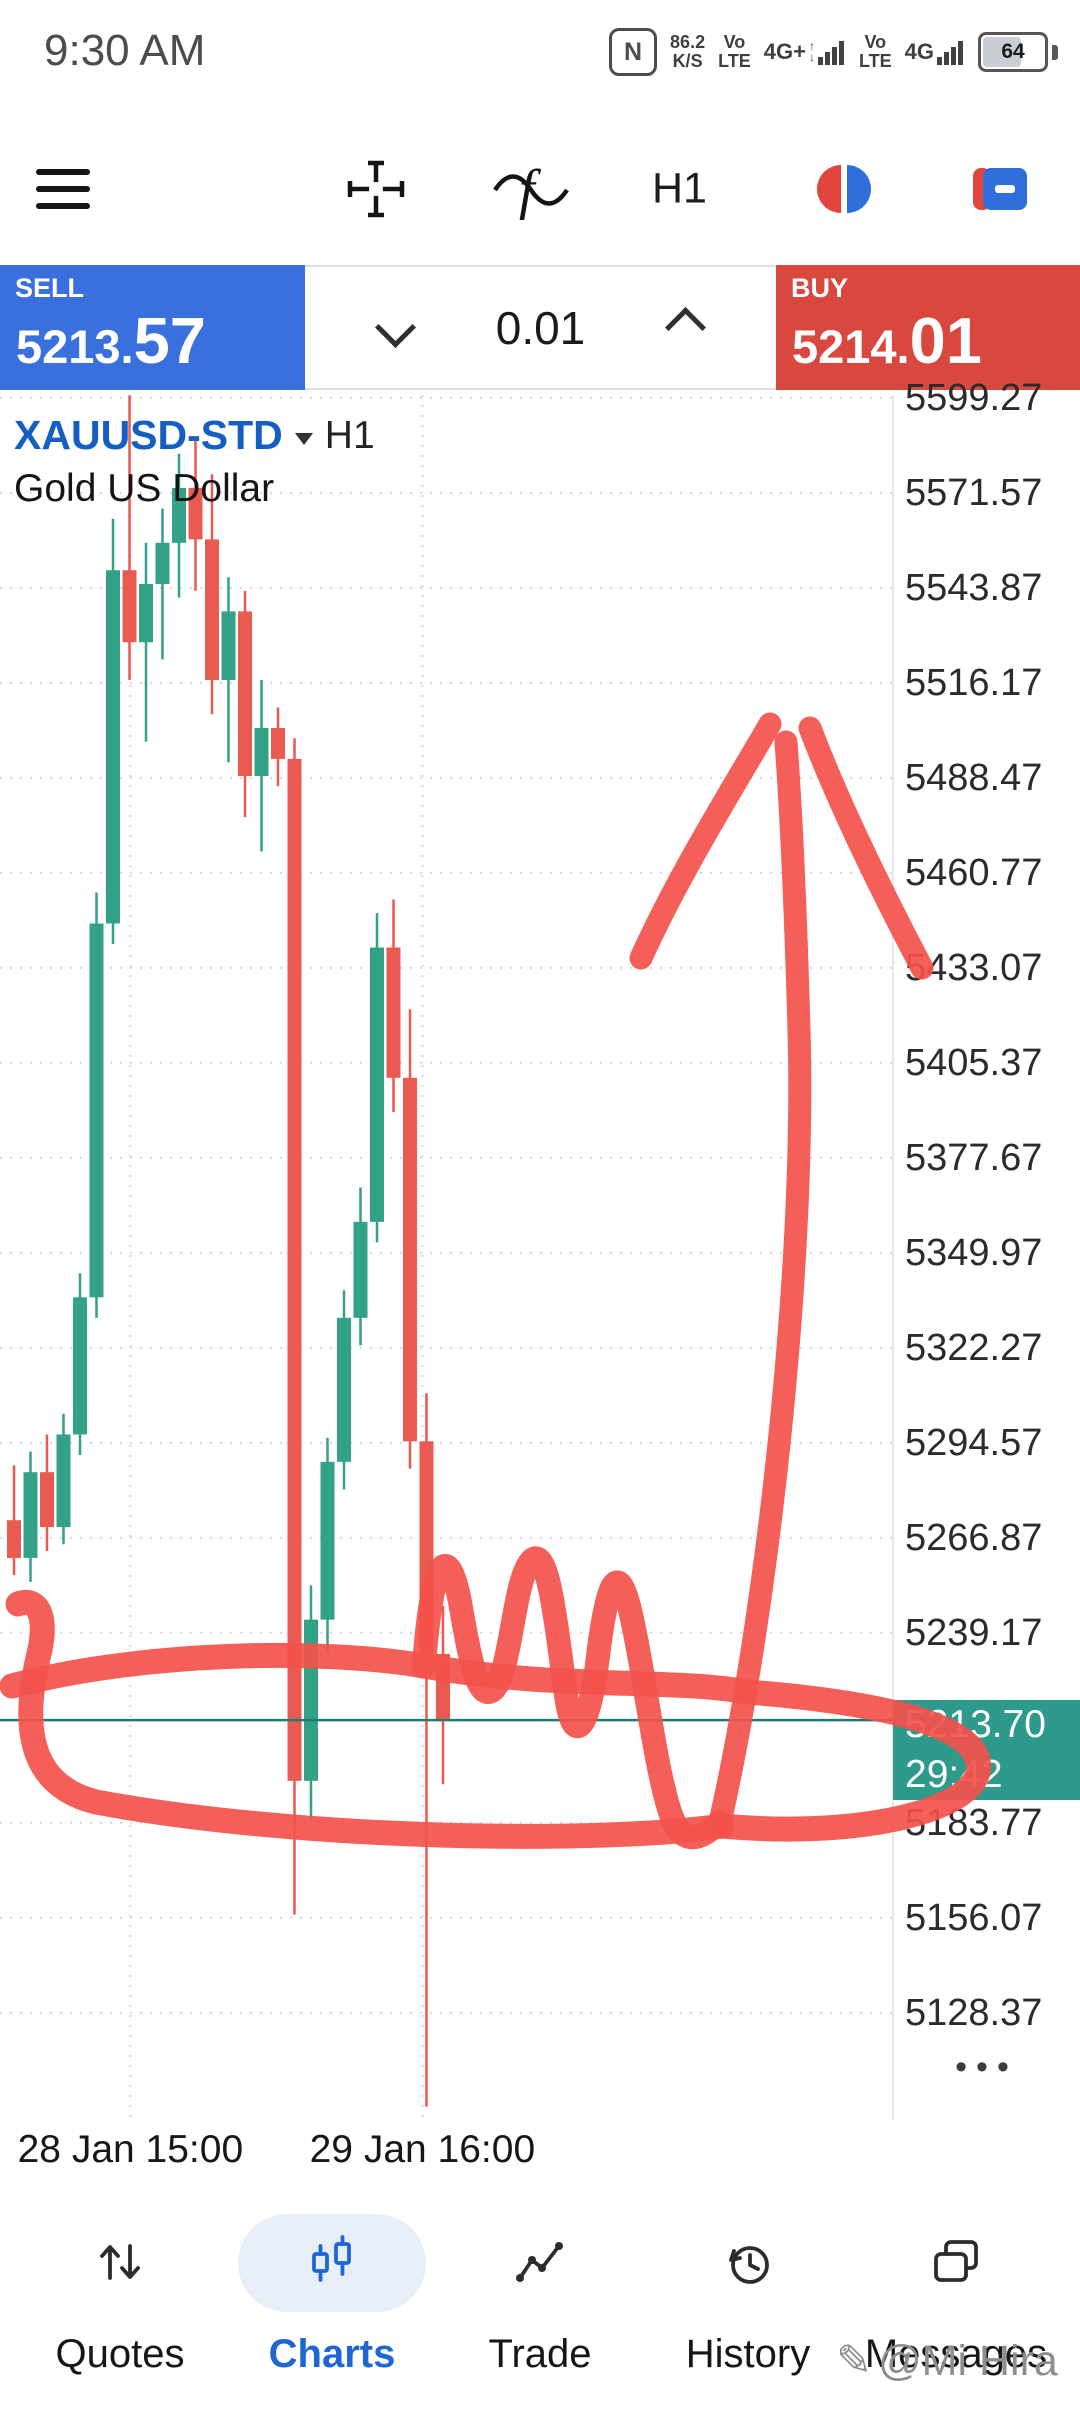 The width and height of the screenshot is (1080, 2436). Describe the element at coordinates (303, 438) in the screenshot. I see `symbol-dropdown-icon` at that location.